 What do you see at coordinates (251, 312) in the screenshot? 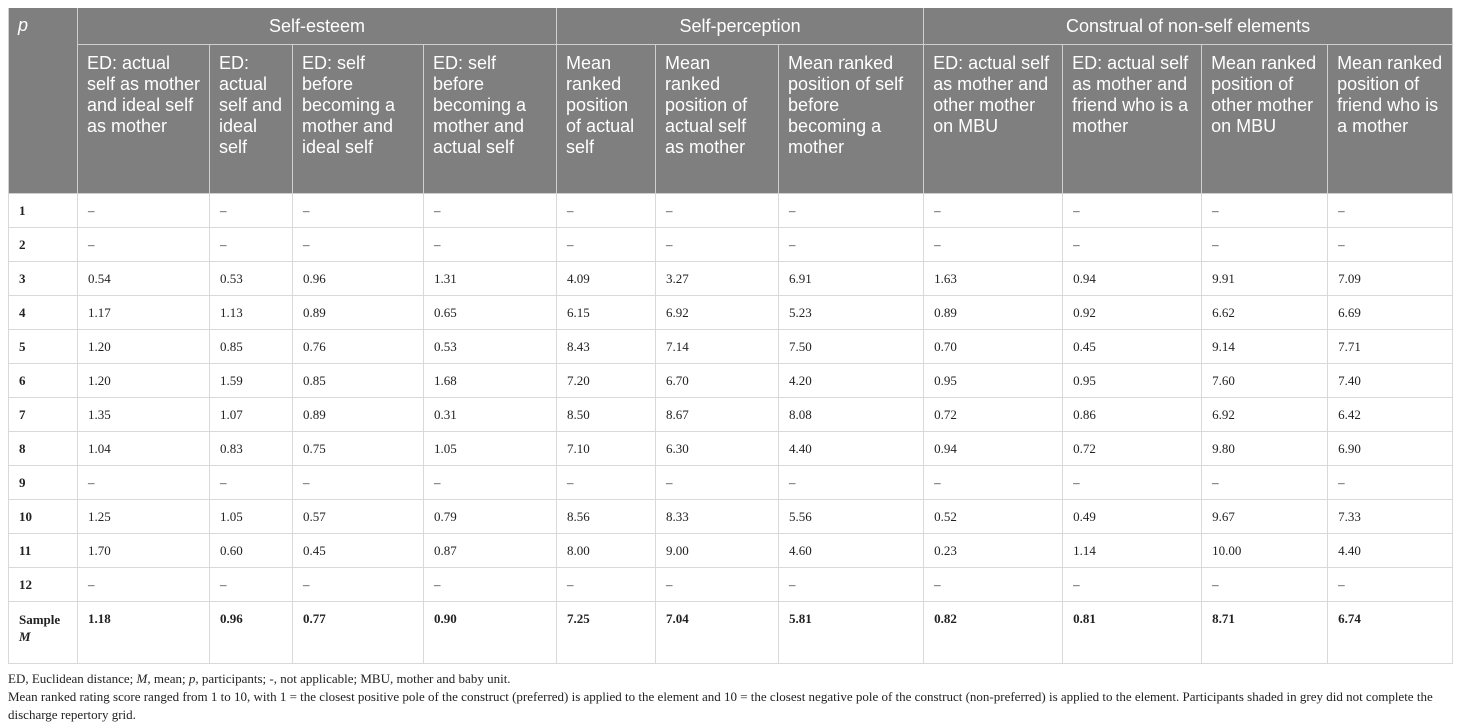
I see `table-cell: 1.13` at bounding box center [251, 312].